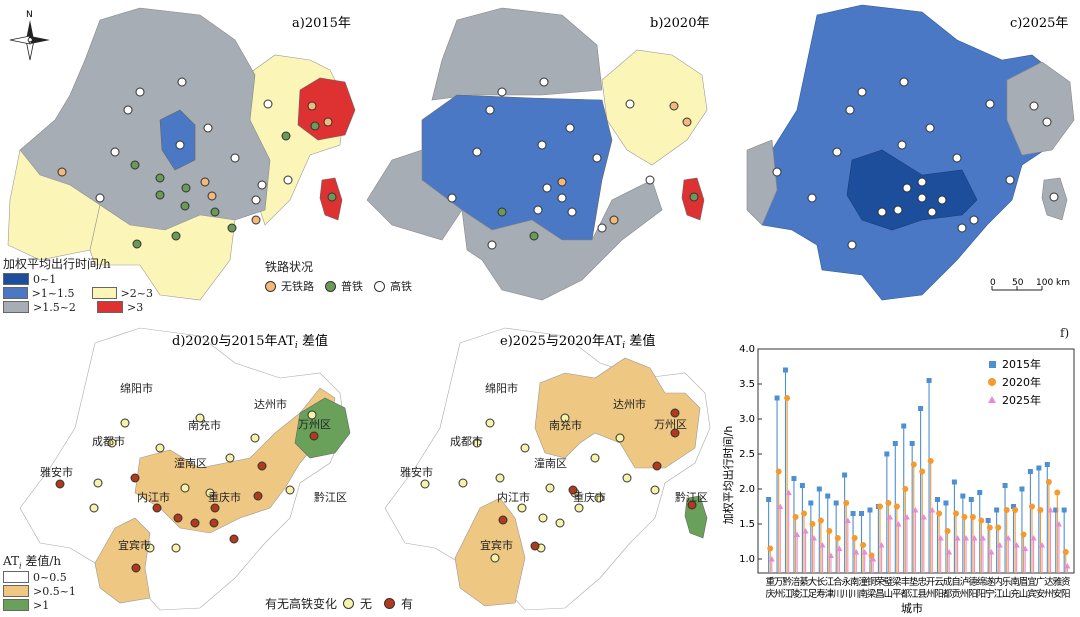 The image size is (1080, 617). What do you see at coordinates (56, 472) in the screenshot?
I see `city-d-yaan: 雅安市` at bounding box center [56, 472].